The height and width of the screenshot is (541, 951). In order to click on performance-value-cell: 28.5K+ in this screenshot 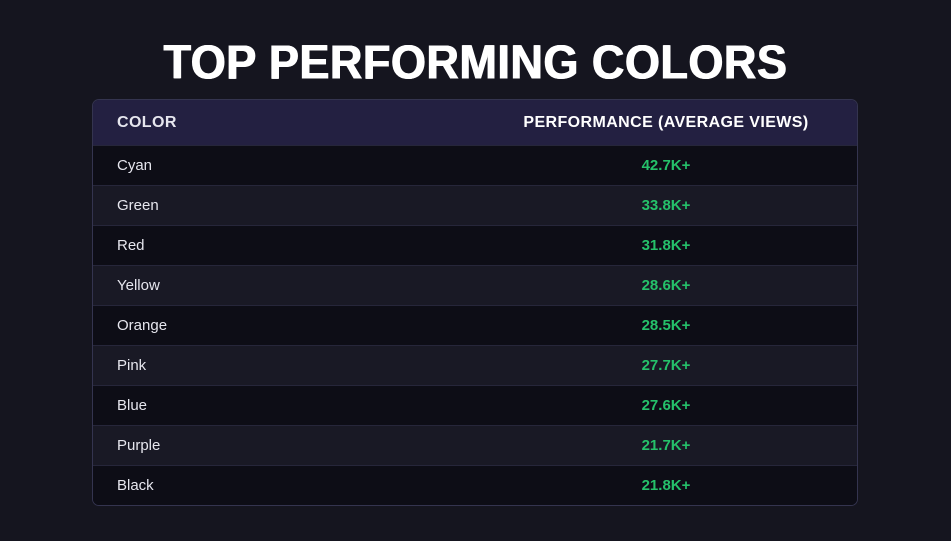, I will do `click(666, 325)`.